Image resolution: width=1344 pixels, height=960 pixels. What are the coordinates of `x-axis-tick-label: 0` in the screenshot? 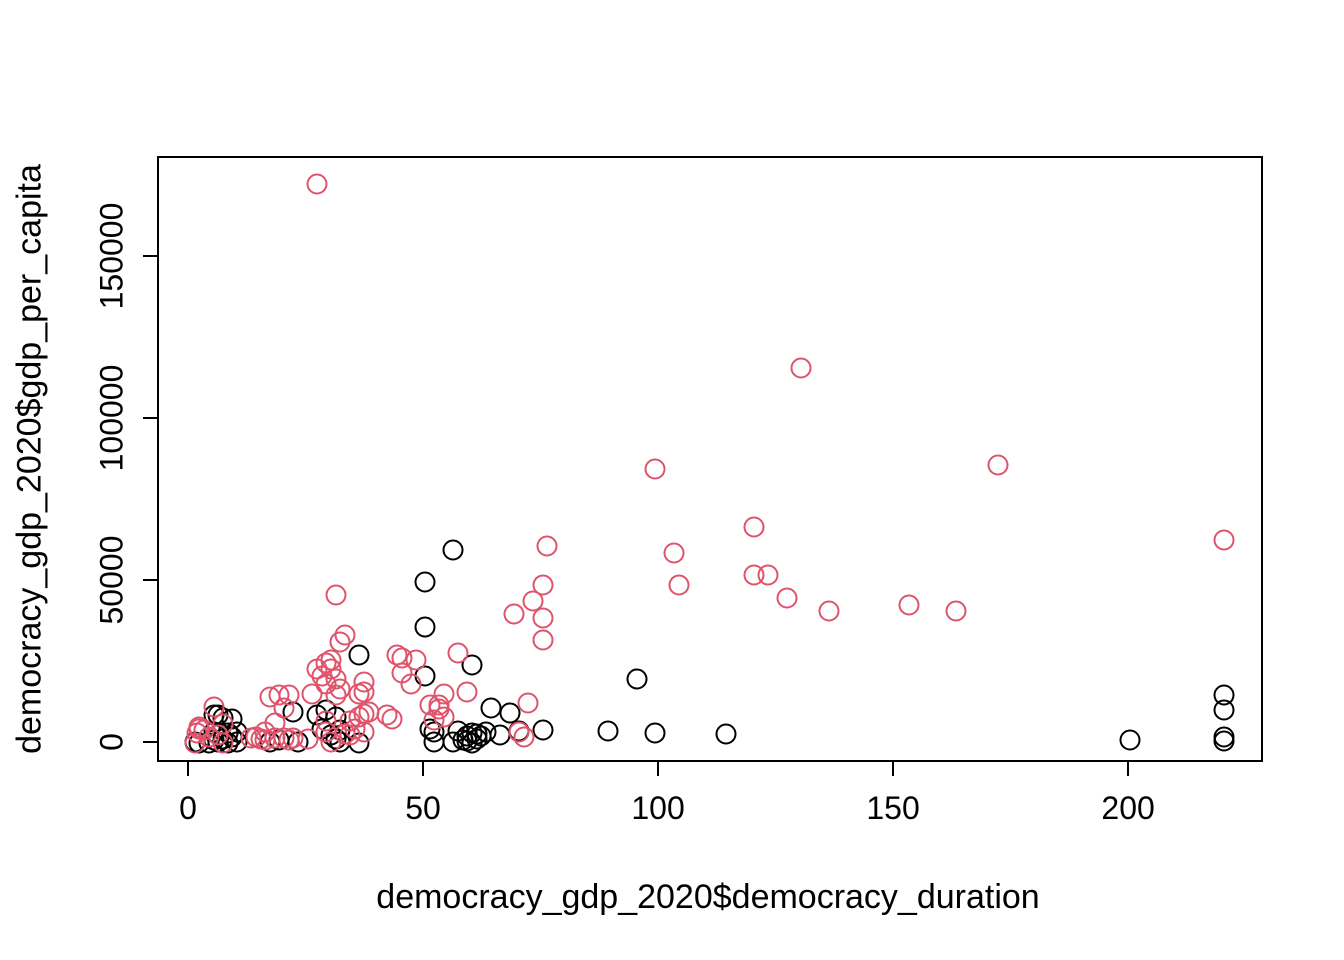 It's located at (188, 808).